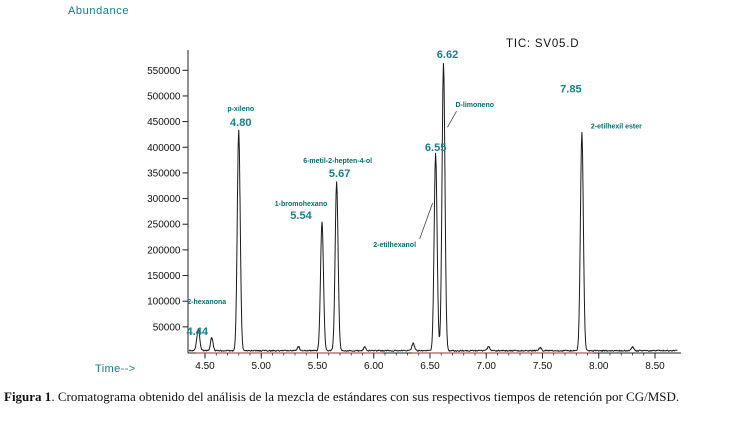 This screenshot has height=439, width=736. What do you see at coordinates (240, 123) in the screenshot?
I see `peak-rt-label: 4.80` at bounding box center [240, 123].